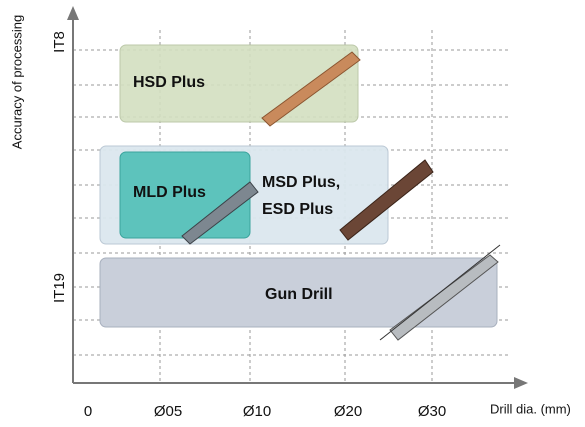 This screenshot has height=427, width=585. I want to click on x-tick-label: 0, so click(88, 411).